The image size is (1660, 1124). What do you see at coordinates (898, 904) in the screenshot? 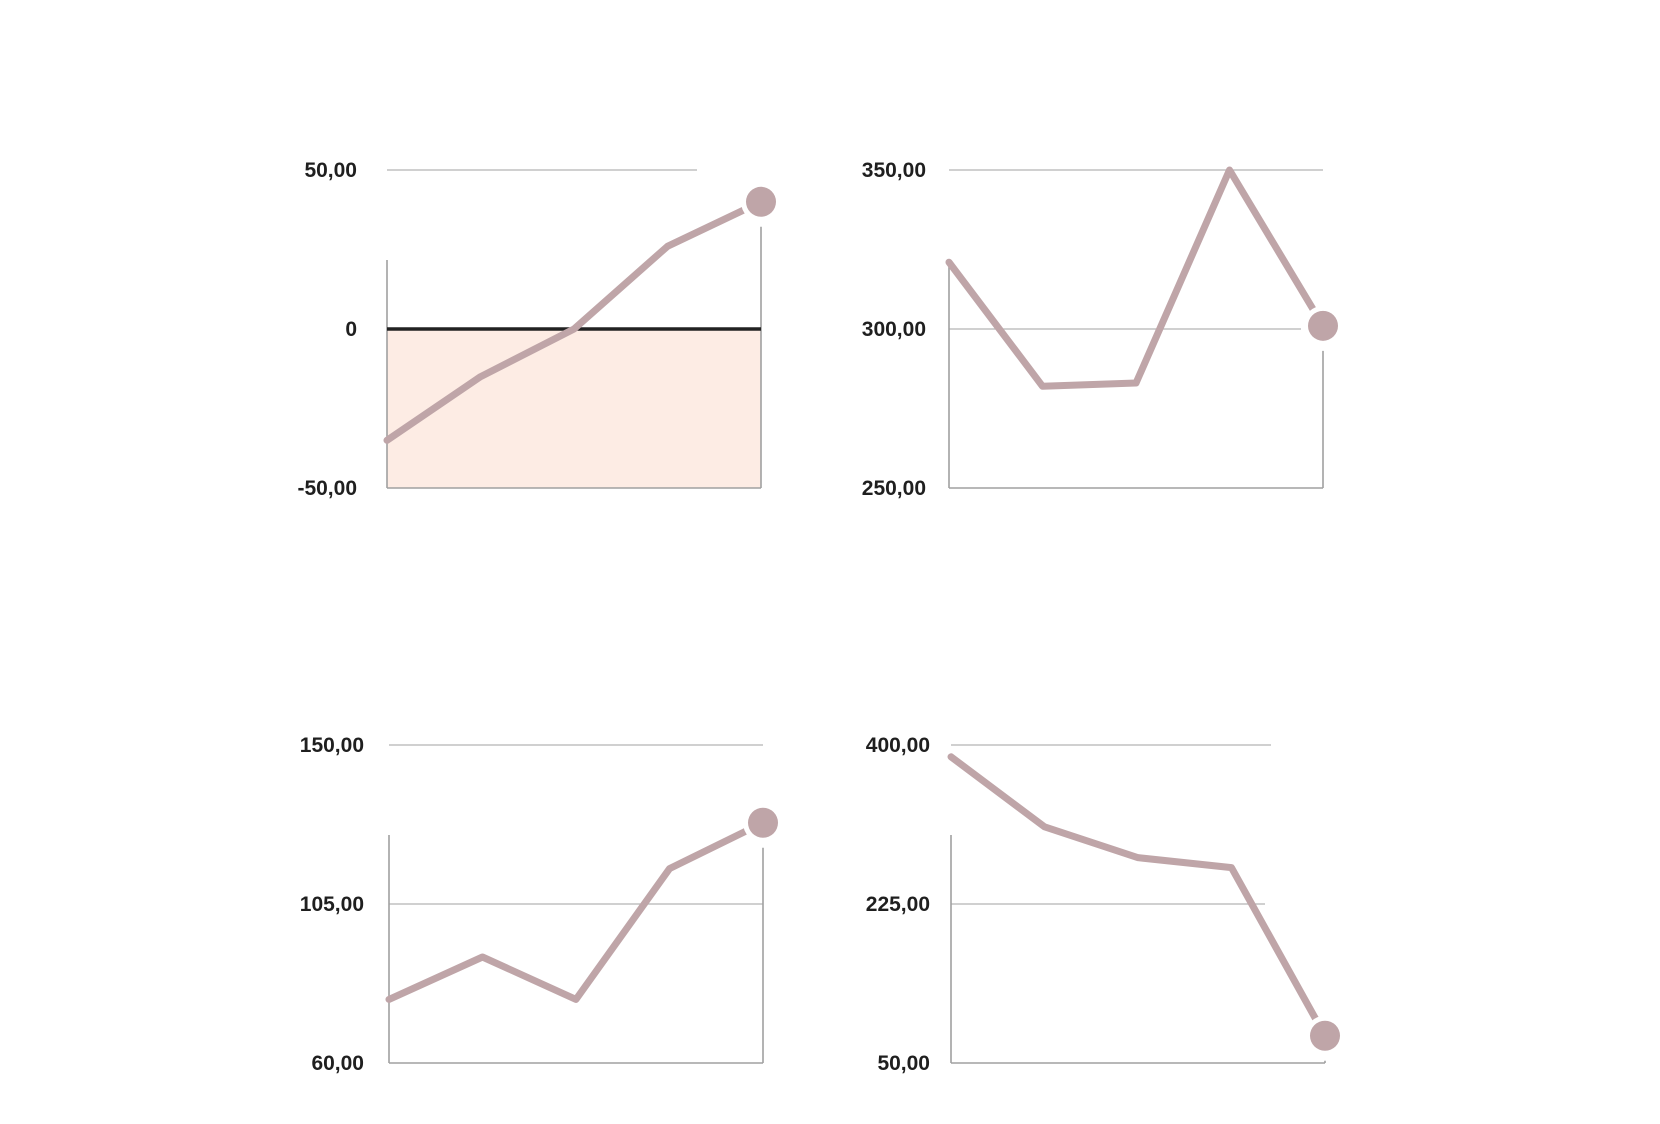
I see `y-tick-label: 225,00` at bounding box center [898, 904].